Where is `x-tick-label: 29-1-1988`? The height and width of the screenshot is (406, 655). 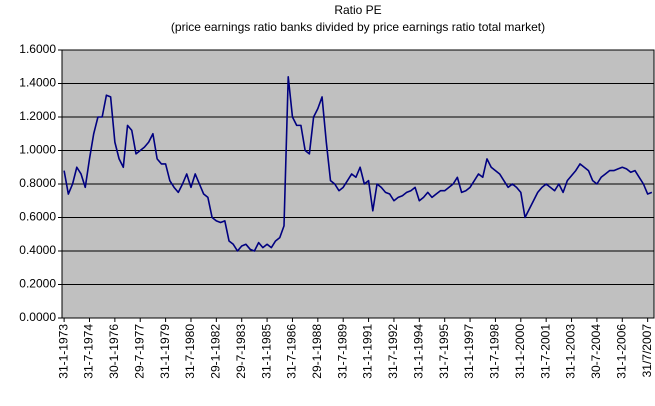 x-tick-label: 29-1-1988 is located at coordinates (317, 351).